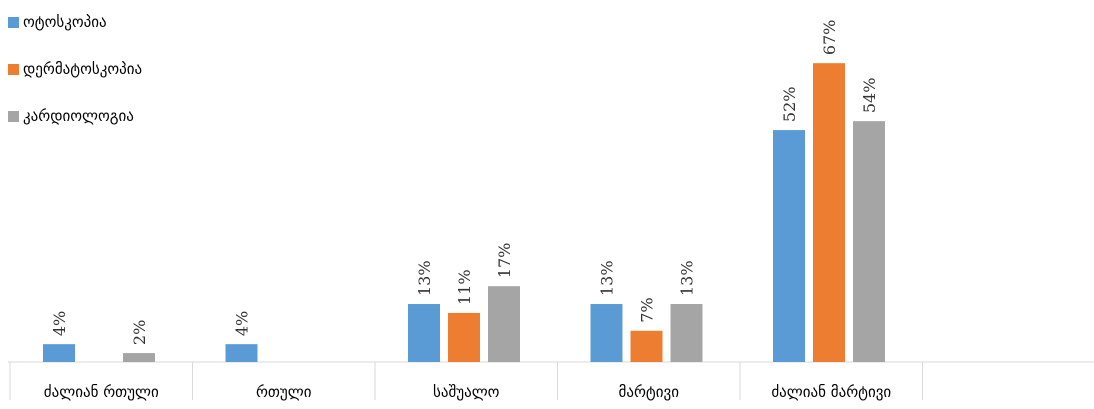  Describe the element at coordinates (869, 96) in the screenshot. I see `data-label-cardiology: 54%` at that location.